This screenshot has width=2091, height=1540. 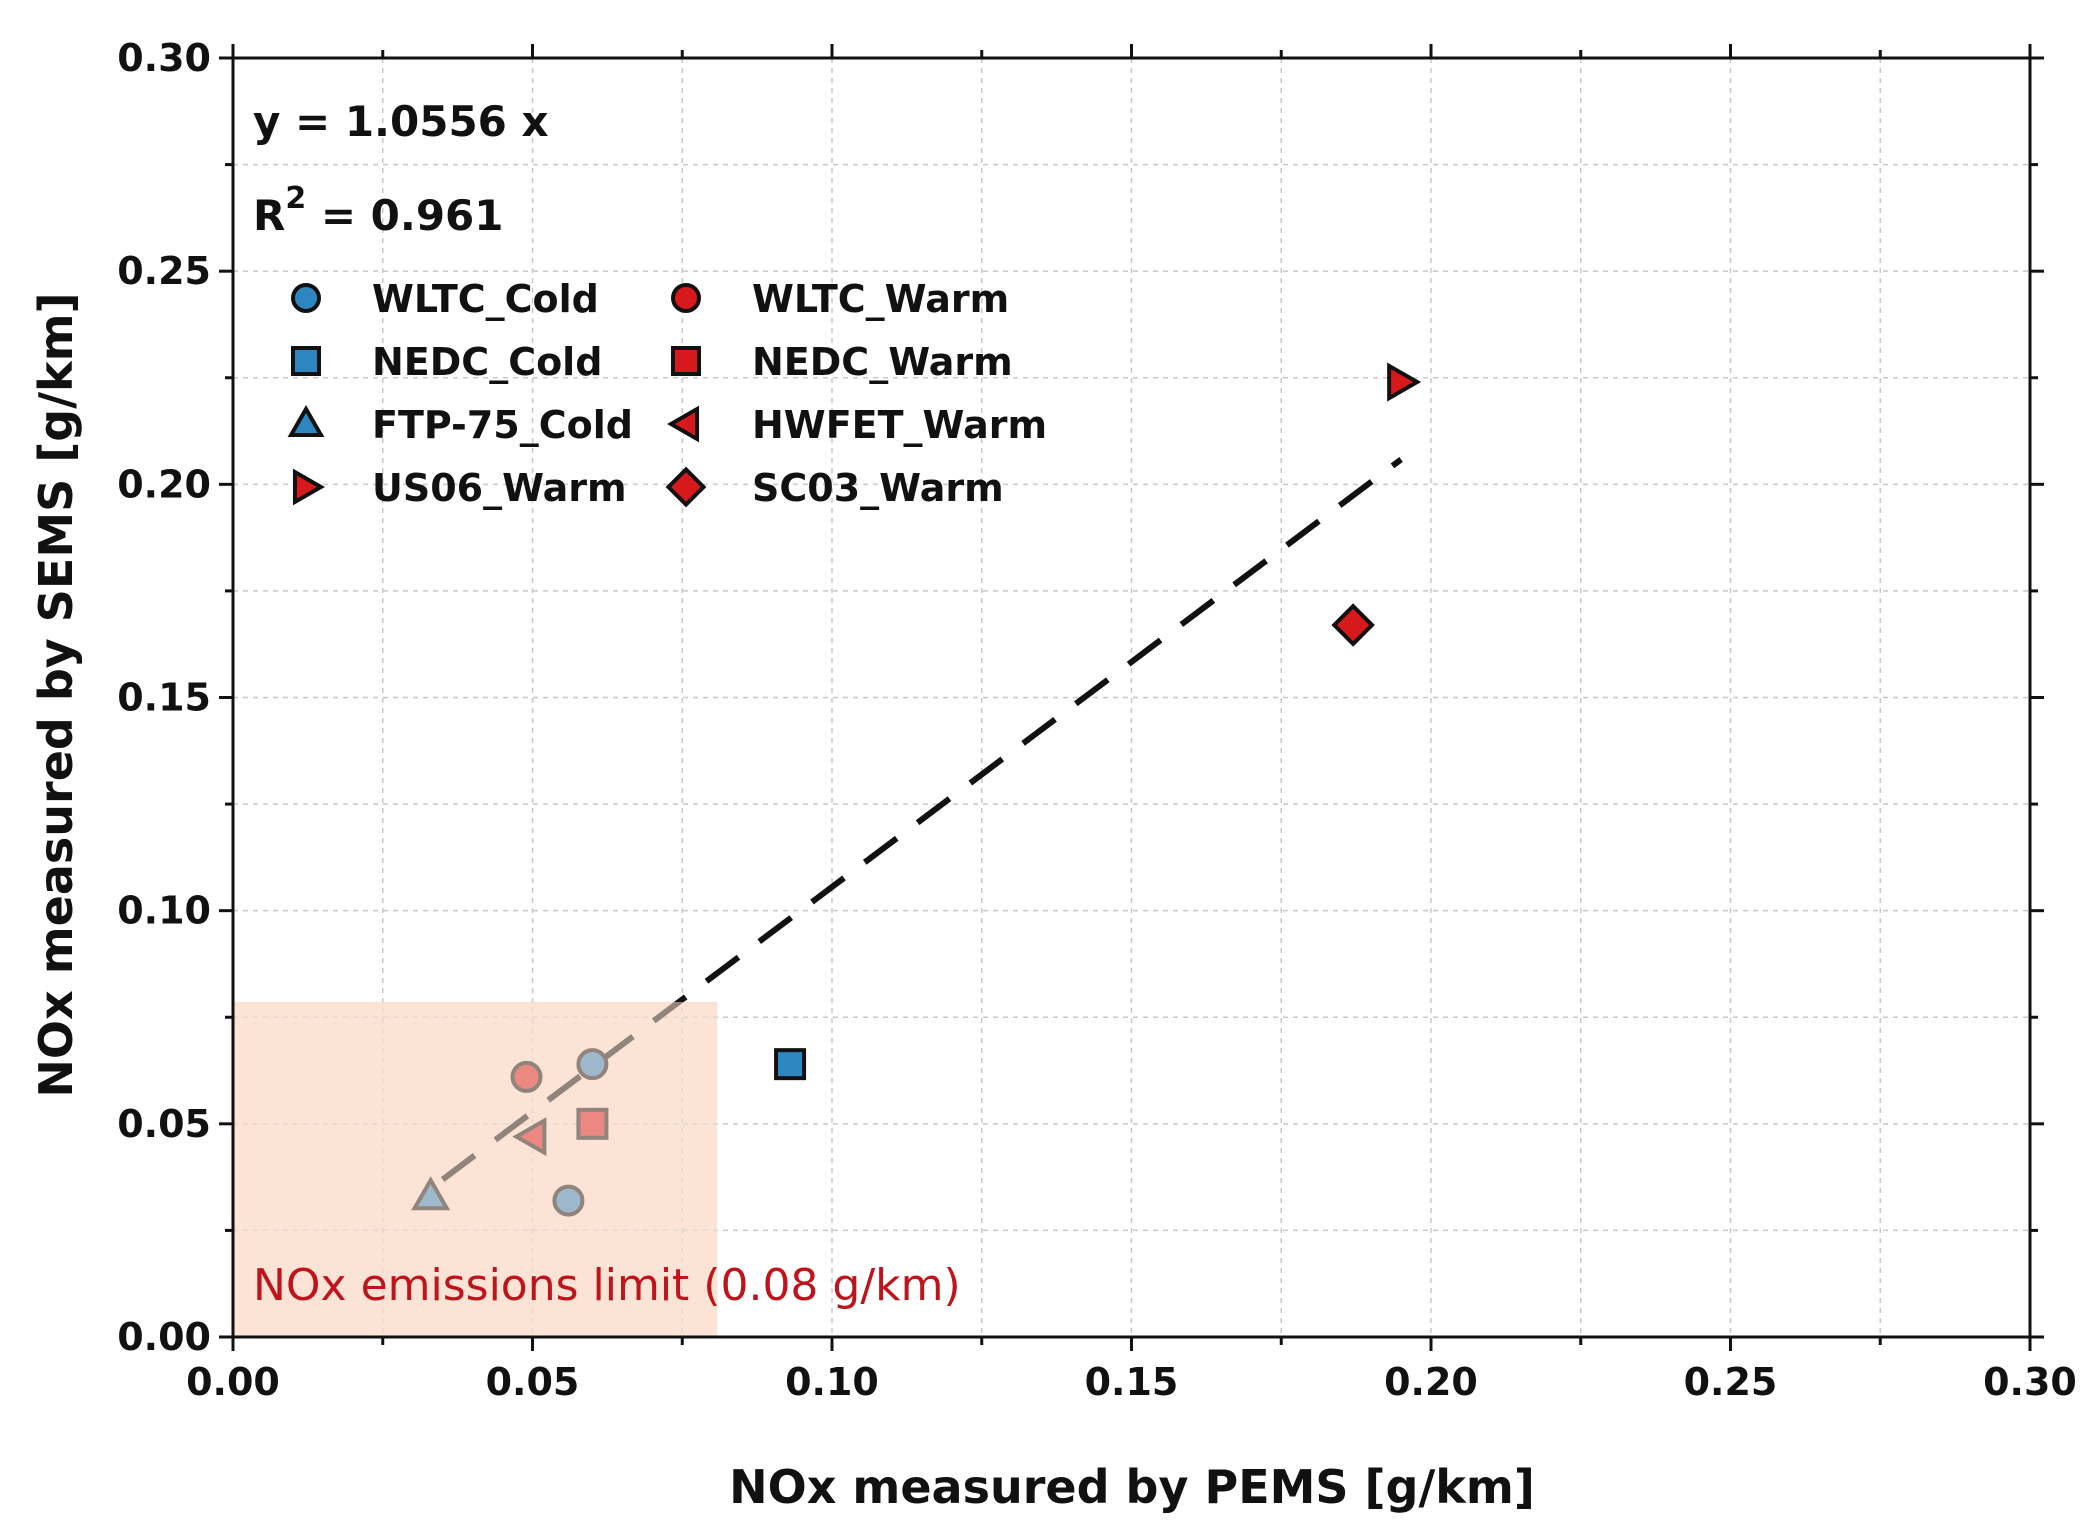 I want to click on x-tick-label: 0.15, so click(x=1132, y=1382).